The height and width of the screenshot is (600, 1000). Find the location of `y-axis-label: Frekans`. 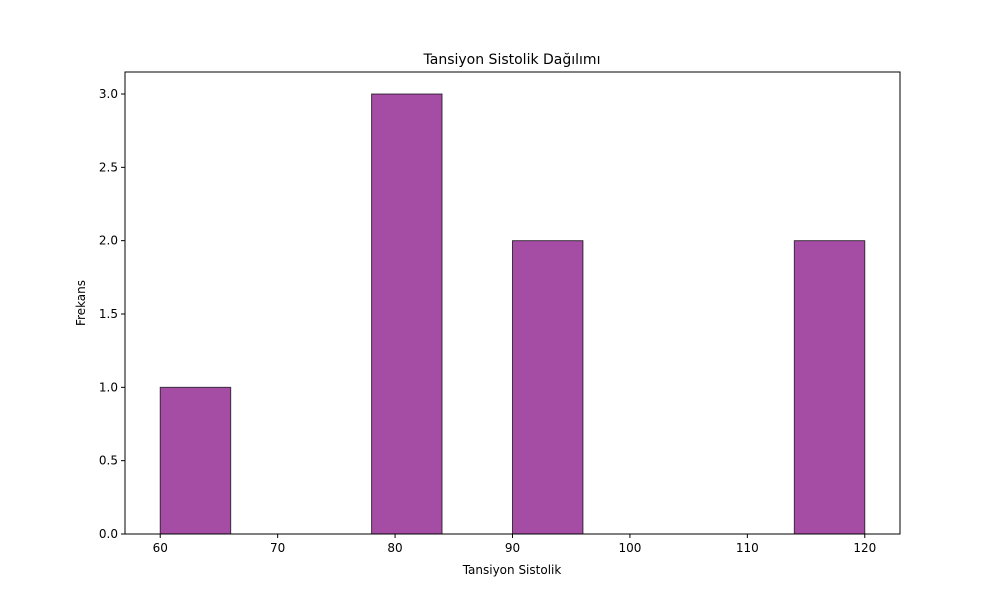

y-axis-label: Frekans is located at coordinates (81, 303).